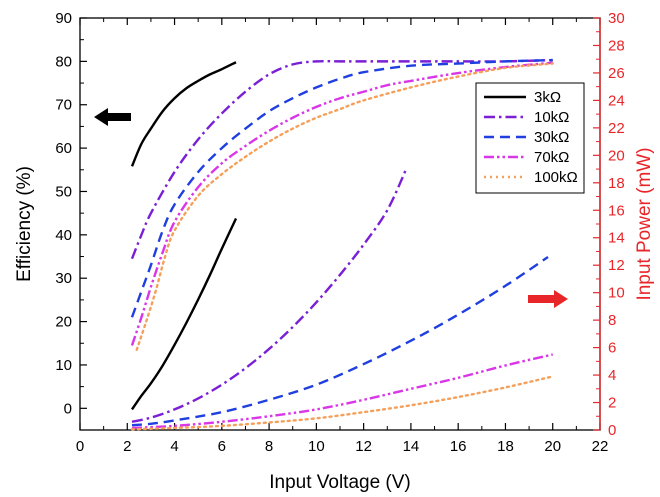 This screenshot has width=660, height=497. I want to click on right-y-tick-label: 6, so click(612, 348).